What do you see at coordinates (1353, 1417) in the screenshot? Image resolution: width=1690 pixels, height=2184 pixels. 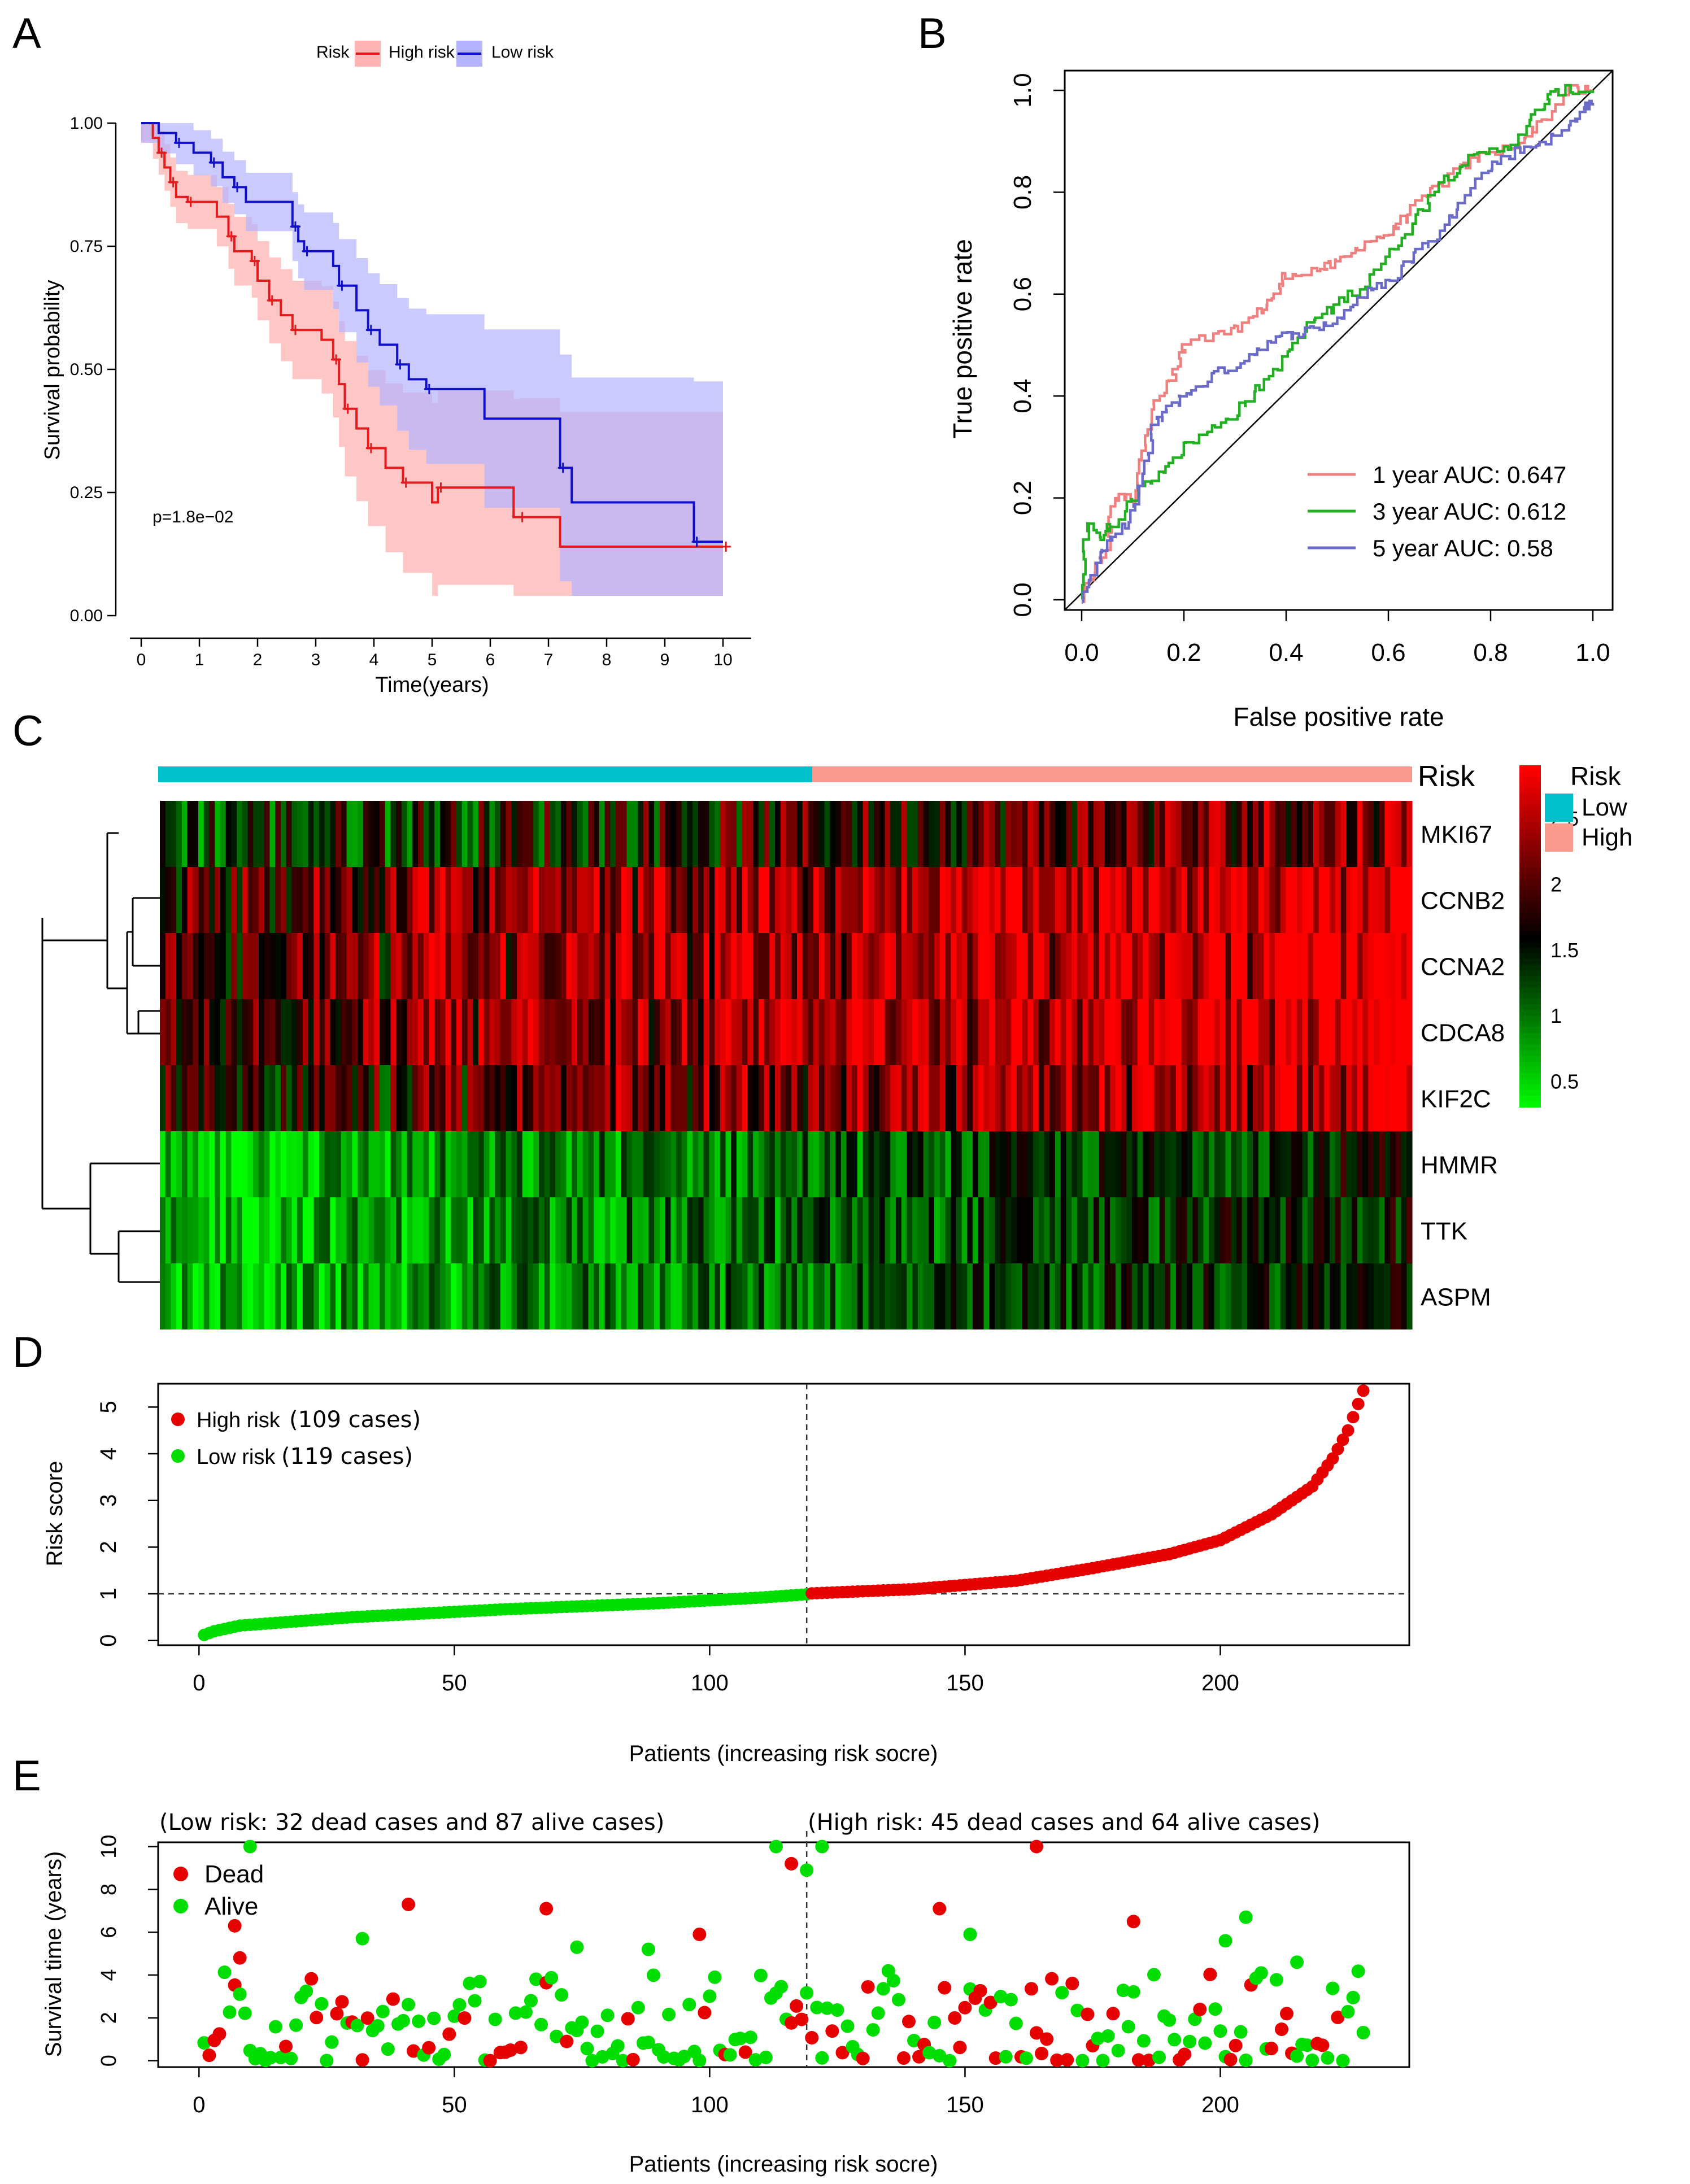 I see `risk-point-high` at bounding box center [1353, 1417].